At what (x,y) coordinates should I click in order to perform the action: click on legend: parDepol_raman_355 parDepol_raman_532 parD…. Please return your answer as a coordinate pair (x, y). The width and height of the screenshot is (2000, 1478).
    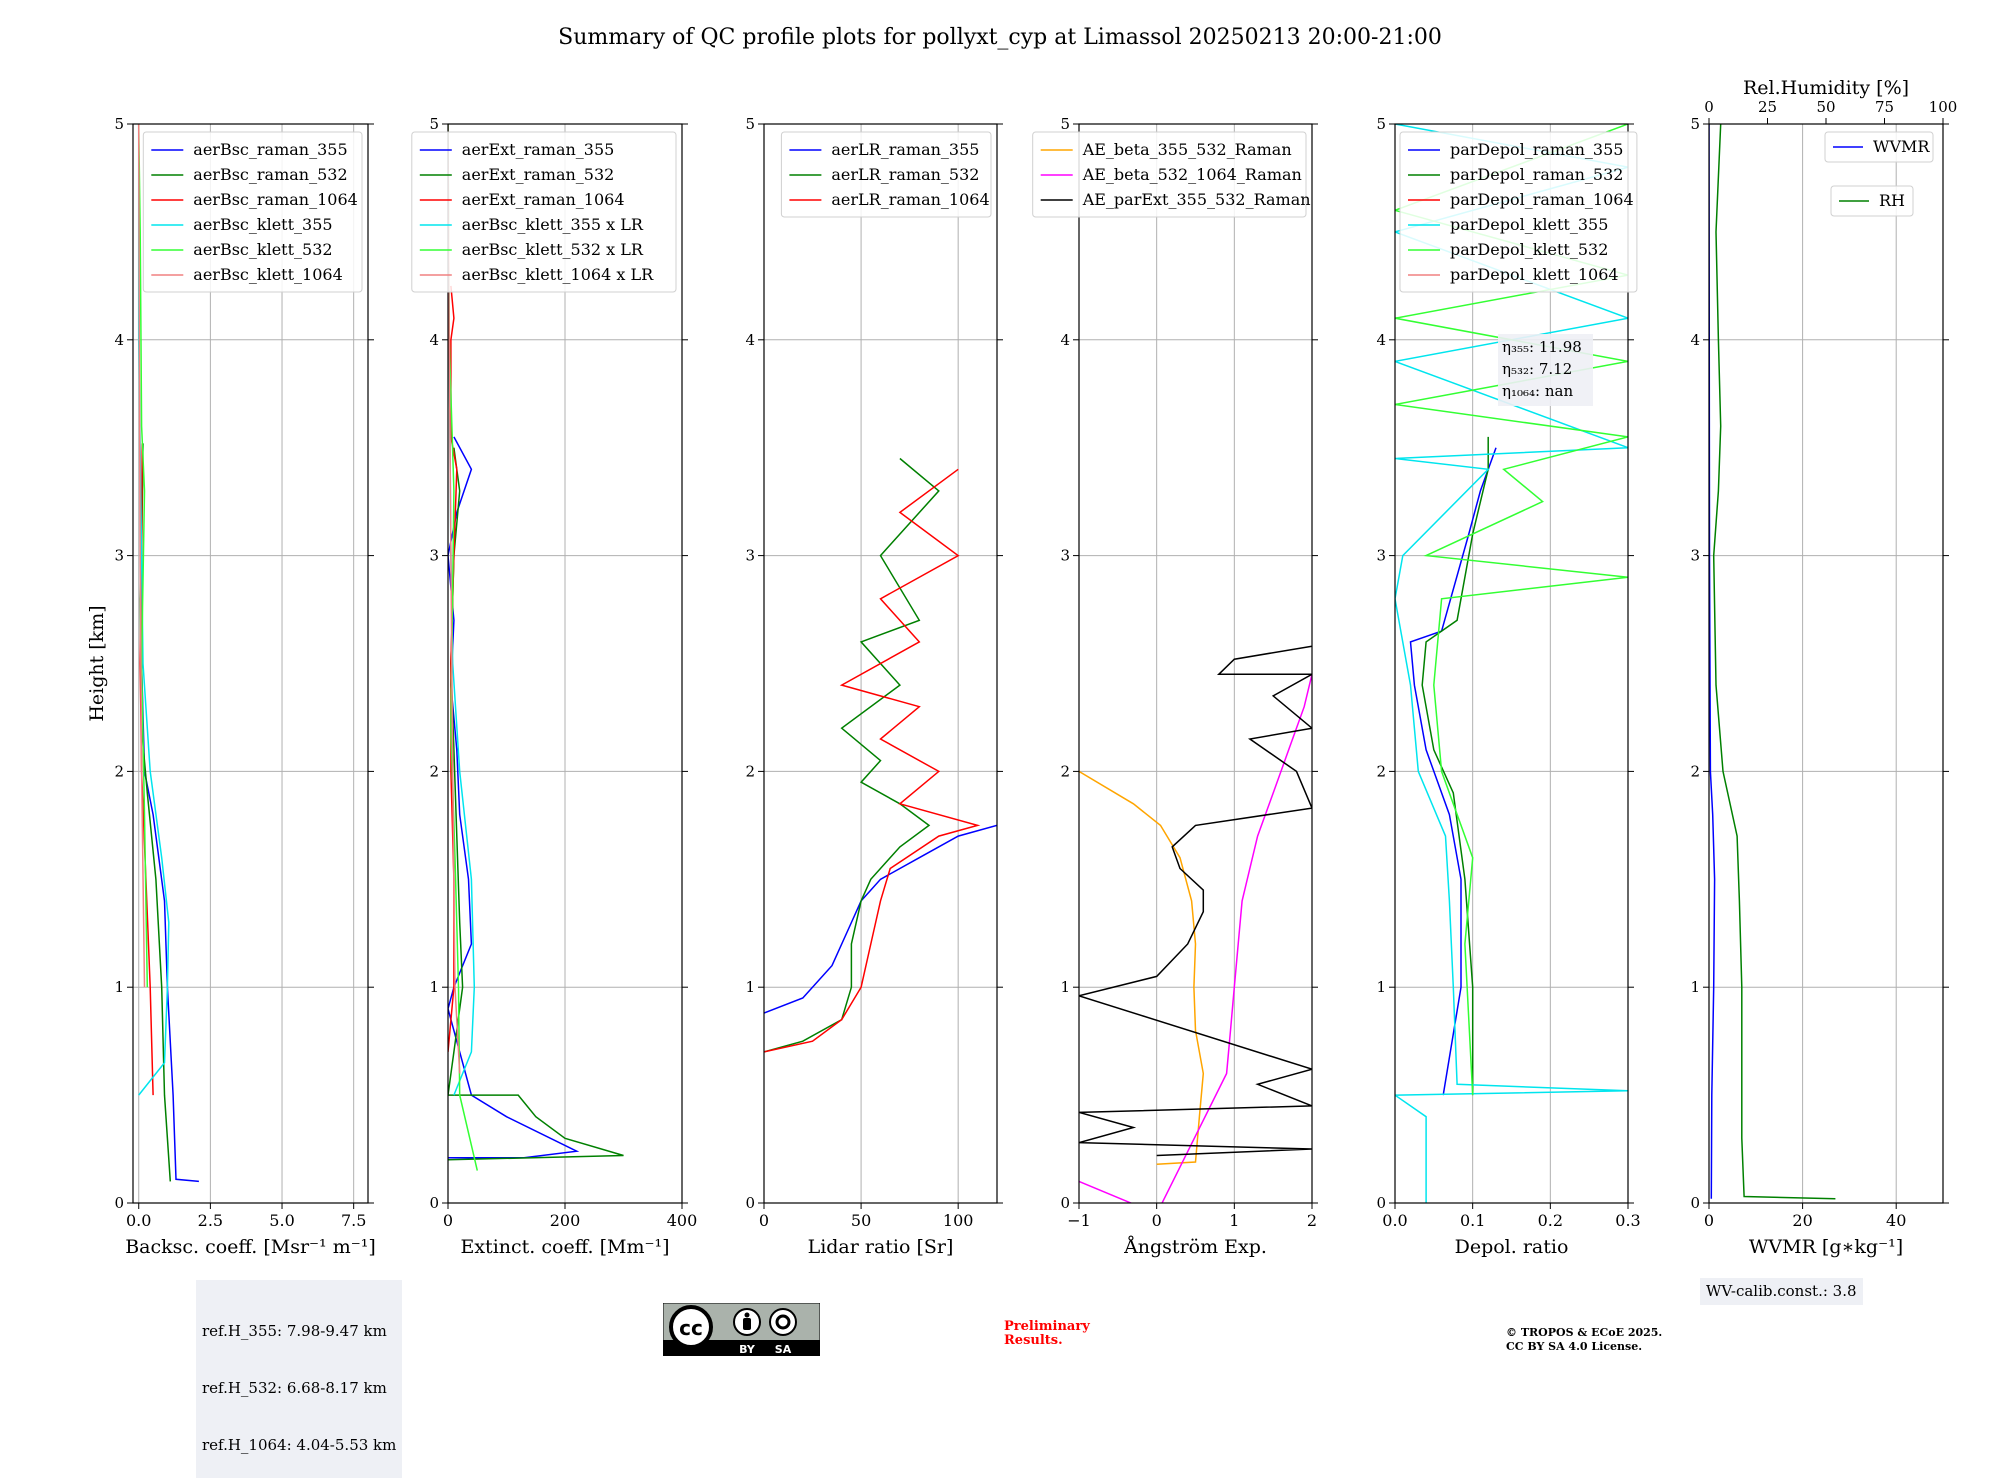
    Looking at the image, I should click on (1518, 212).